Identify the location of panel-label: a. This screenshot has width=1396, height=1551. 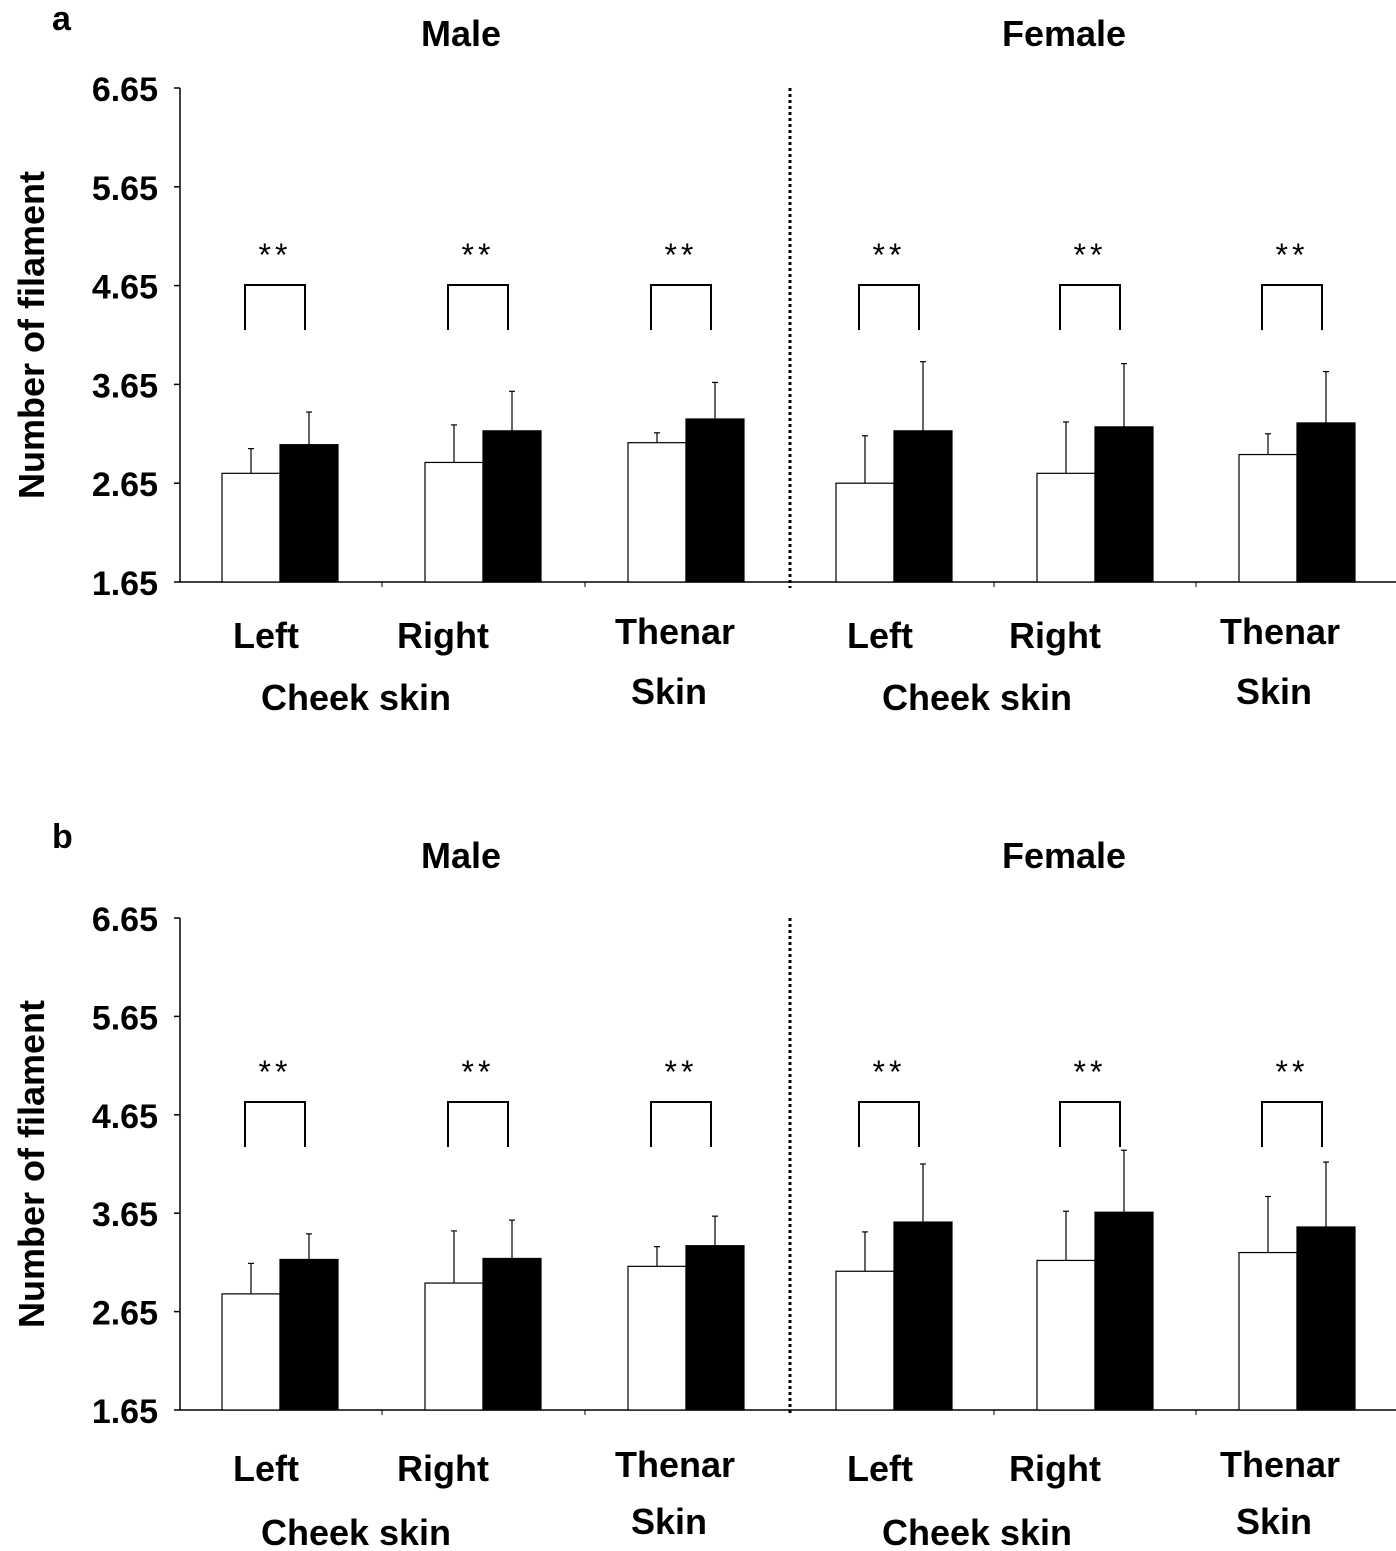
(62, 19).